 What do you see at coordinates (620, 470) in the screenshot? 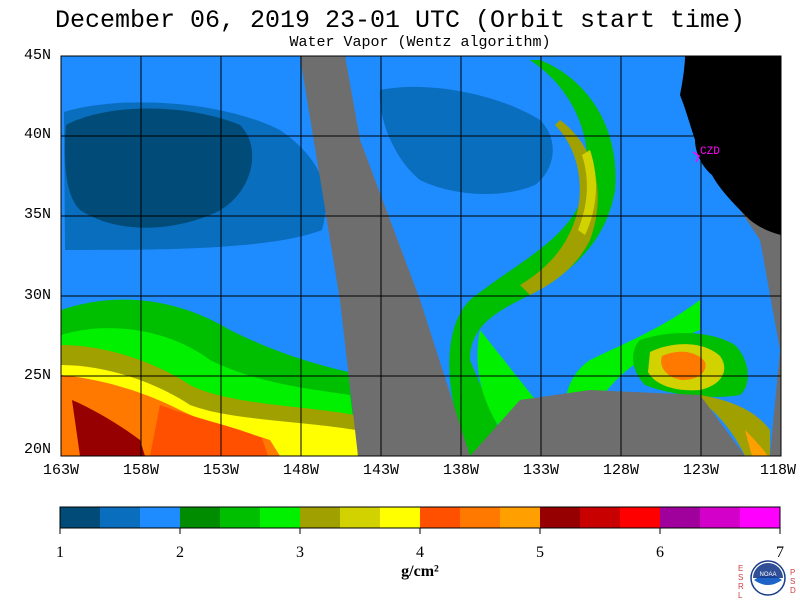
I see `longitude-label: 128W` at bounding box center [620, 470].